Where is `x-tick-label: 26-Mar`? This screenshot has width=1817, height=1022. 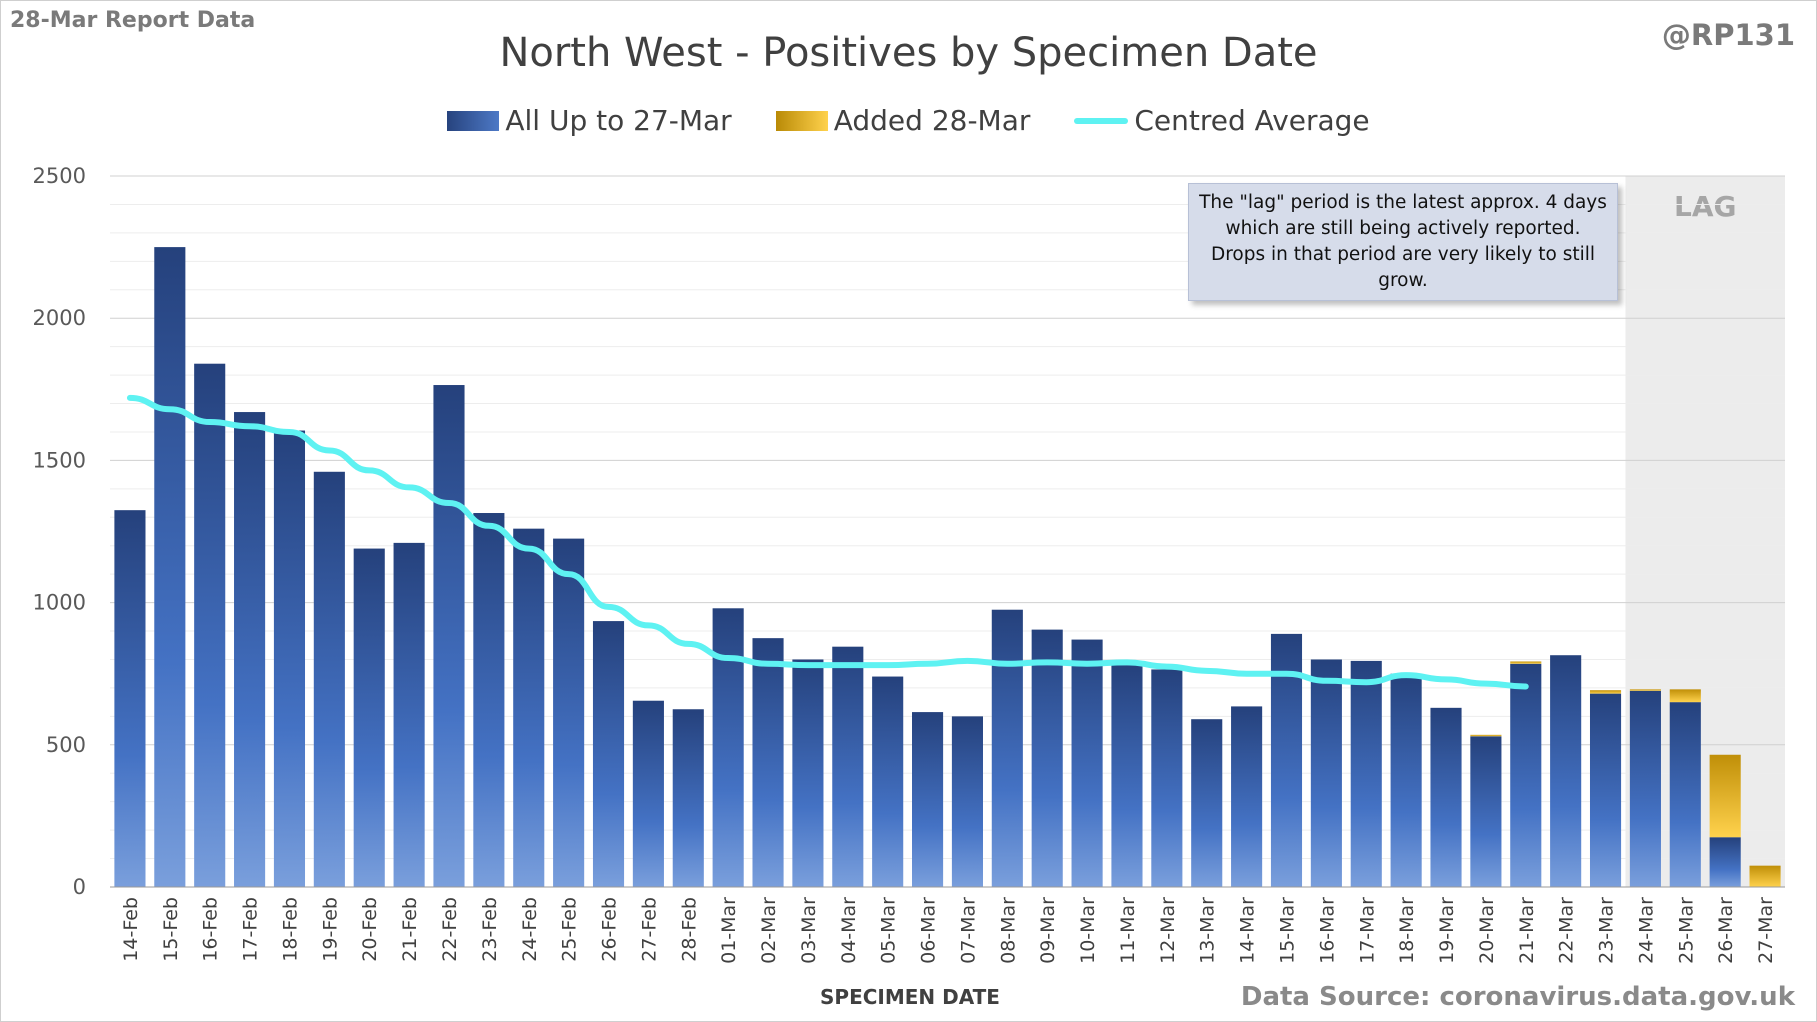
x-tick-label: 26-Mar is located at coordinates (1726, 930).